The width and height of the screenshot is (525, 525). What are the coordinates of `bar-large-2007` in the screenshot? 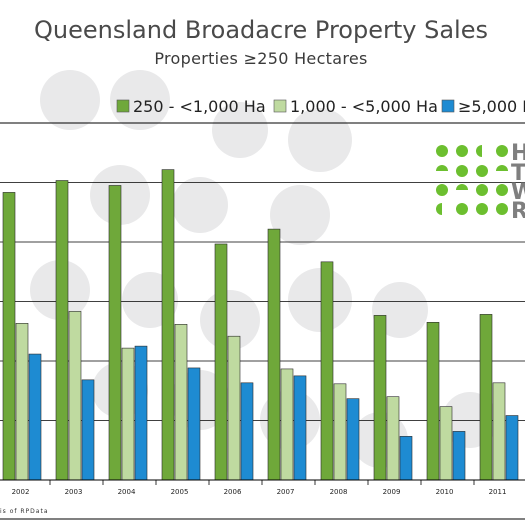 It's located at (300, 428).